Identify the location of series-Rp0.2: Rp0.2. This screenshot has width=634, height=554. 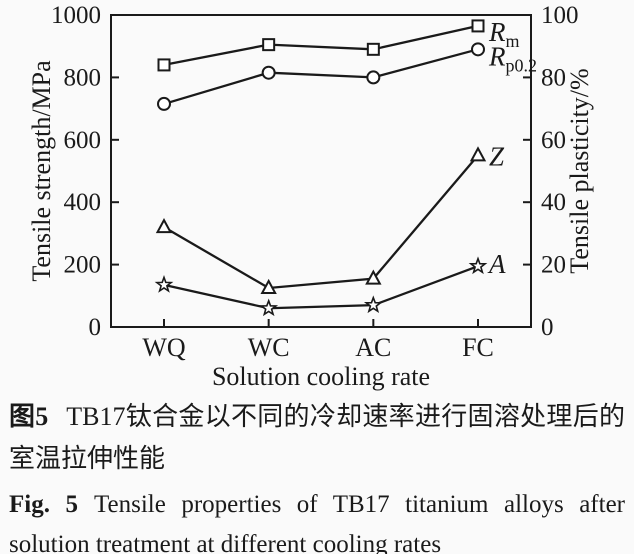
(347, 76).